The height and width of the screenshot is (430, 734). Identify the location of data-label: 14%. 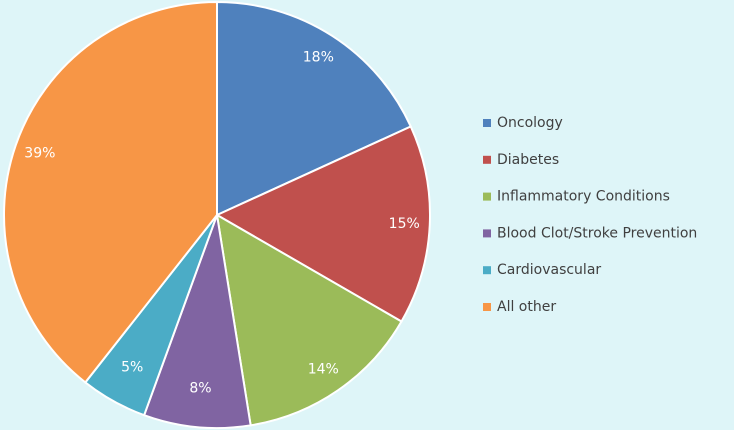
(323, 369).